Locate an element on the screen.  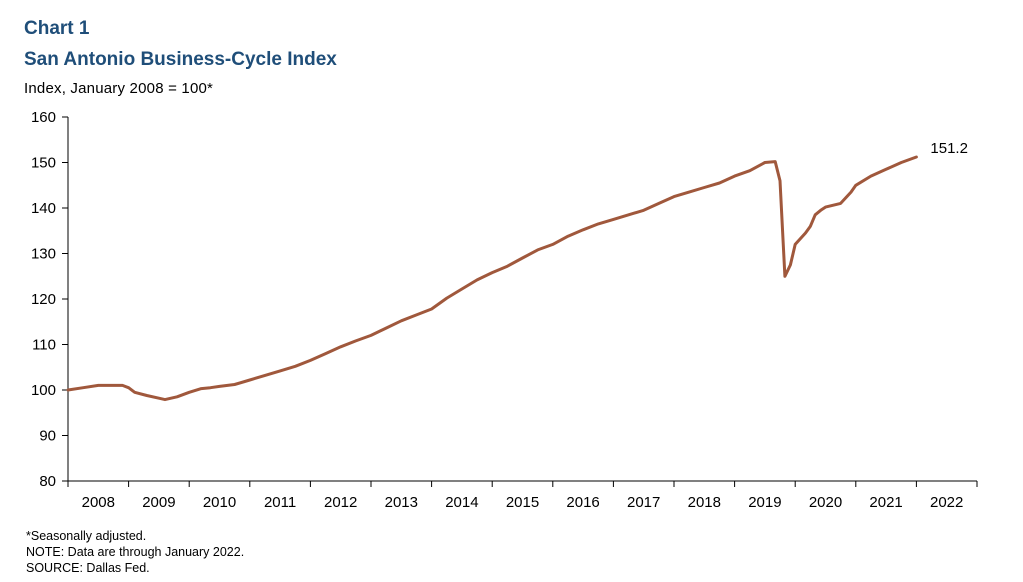
y-tick-label: 80 is located at coordinates (47, 481).